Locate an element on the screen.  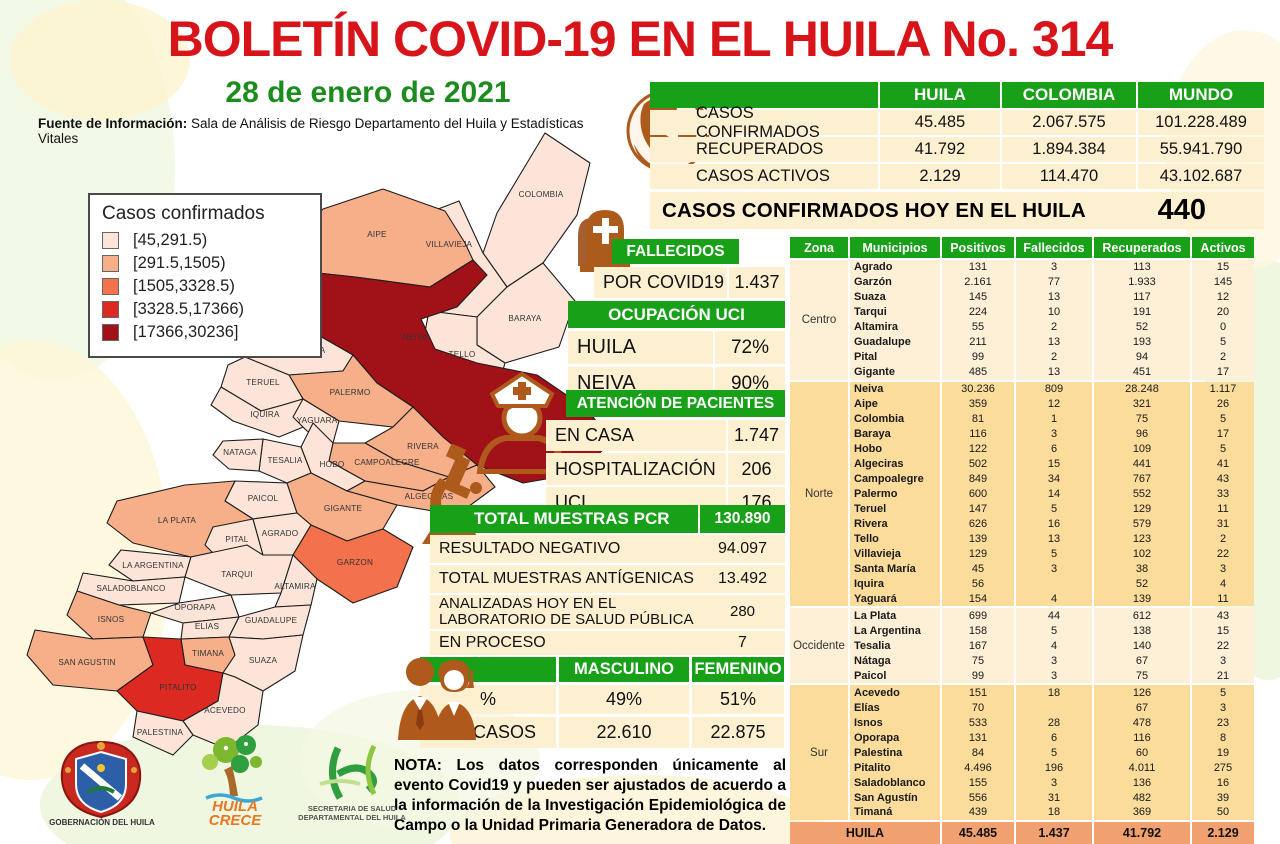
muni-value-cell: 81 is located at coordinates (978, 419).